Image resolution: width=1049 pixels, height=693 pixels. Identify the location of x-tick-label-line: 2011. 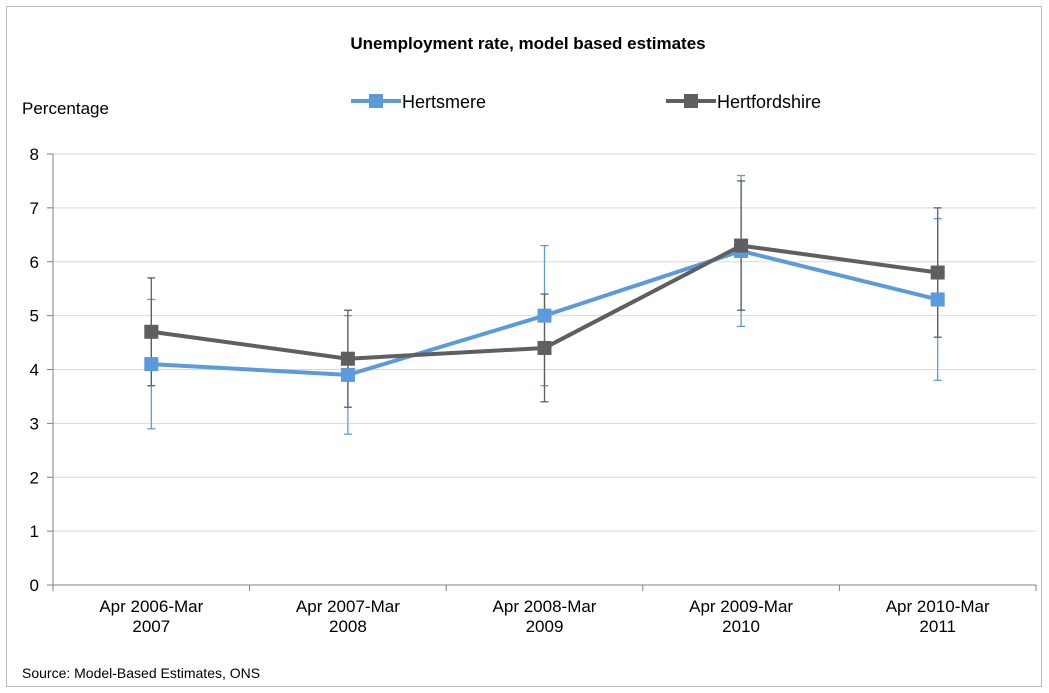
(937, 626).